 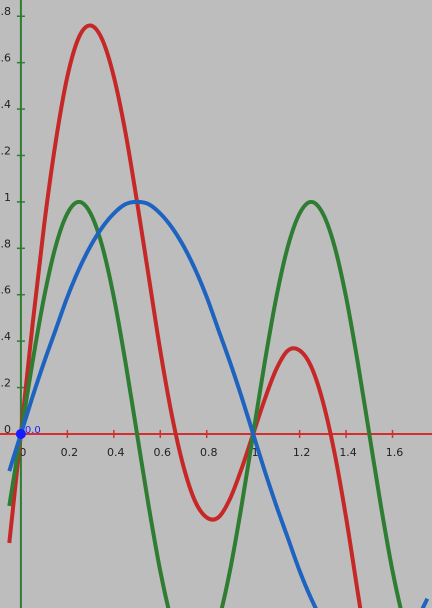 I want to click on x-tick-label: 1.4, so click(x=348, y=452).